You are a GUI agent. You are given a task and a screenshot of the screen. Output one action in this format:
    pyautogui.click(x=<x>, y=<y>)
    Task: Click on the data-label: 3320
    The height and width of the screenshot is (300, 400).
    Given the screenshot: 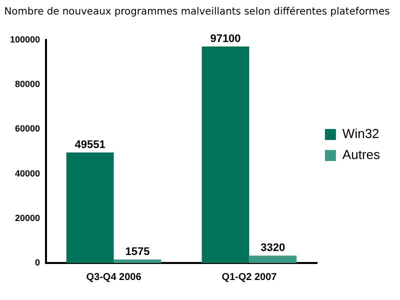 What is the action you would take?
    pyautogui.click(x=273, y=248)
    